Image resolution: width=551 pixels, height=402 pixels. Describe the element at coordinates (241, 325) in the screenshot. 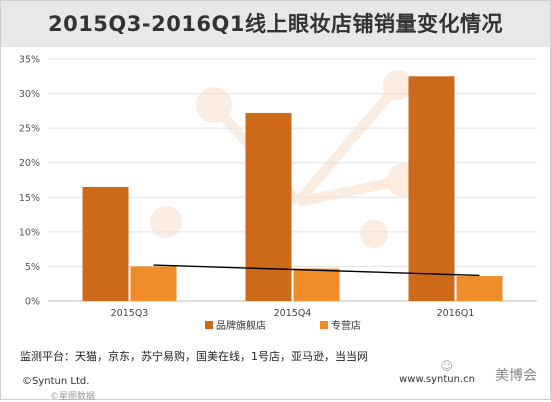

I see `legend-label-1: 品牌旗舰店` at that location.